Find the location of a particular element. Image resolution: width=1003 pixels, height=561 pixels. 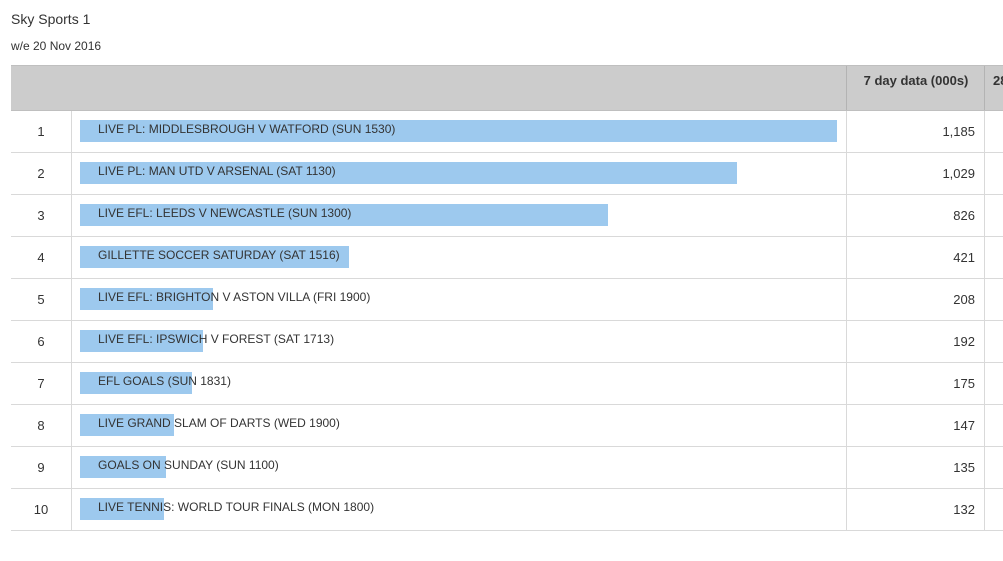

value-label: 826 is located at coordinates (964, 215).